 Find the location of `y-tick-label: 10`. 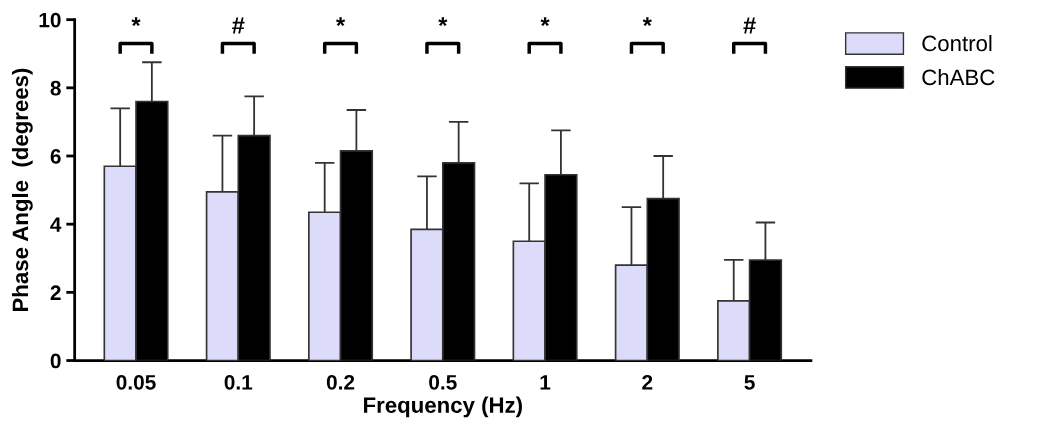

y-tick-label: 10 is located at coordinates (50, 20).